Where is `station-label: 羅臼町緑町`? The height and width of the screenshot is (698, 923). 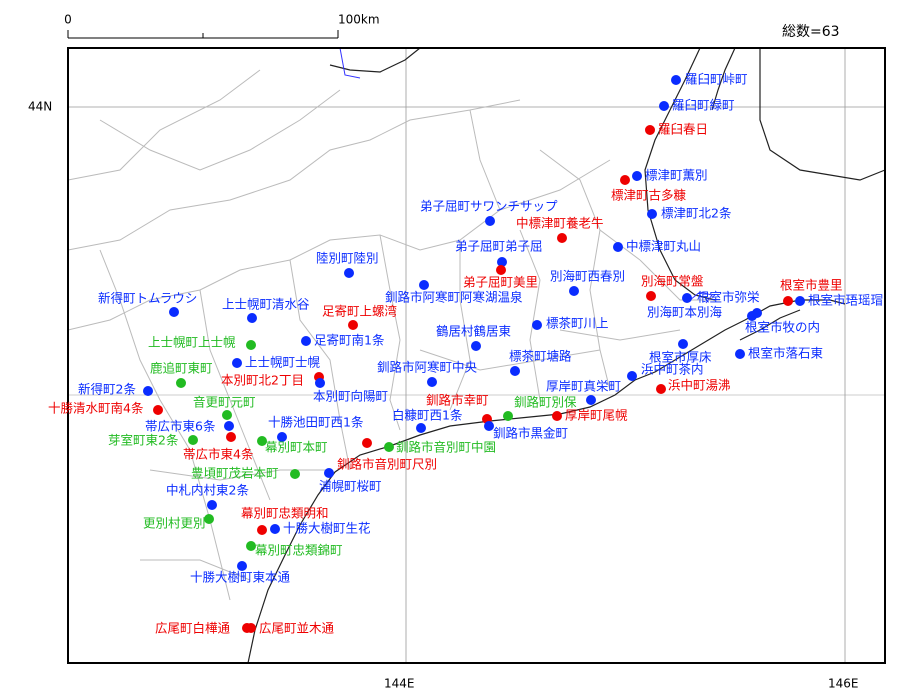
station-label: 羅臼町緑町 is located at coordinates (703, 105).